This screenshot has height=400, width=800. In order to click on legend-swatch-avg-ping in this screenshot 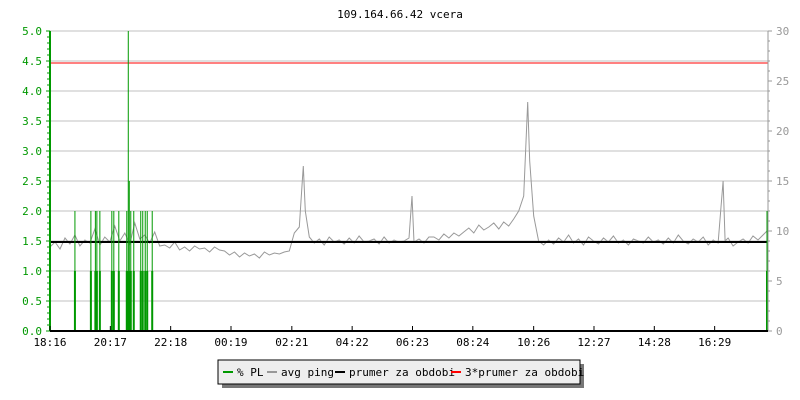, I will do `click(272, 372)`.